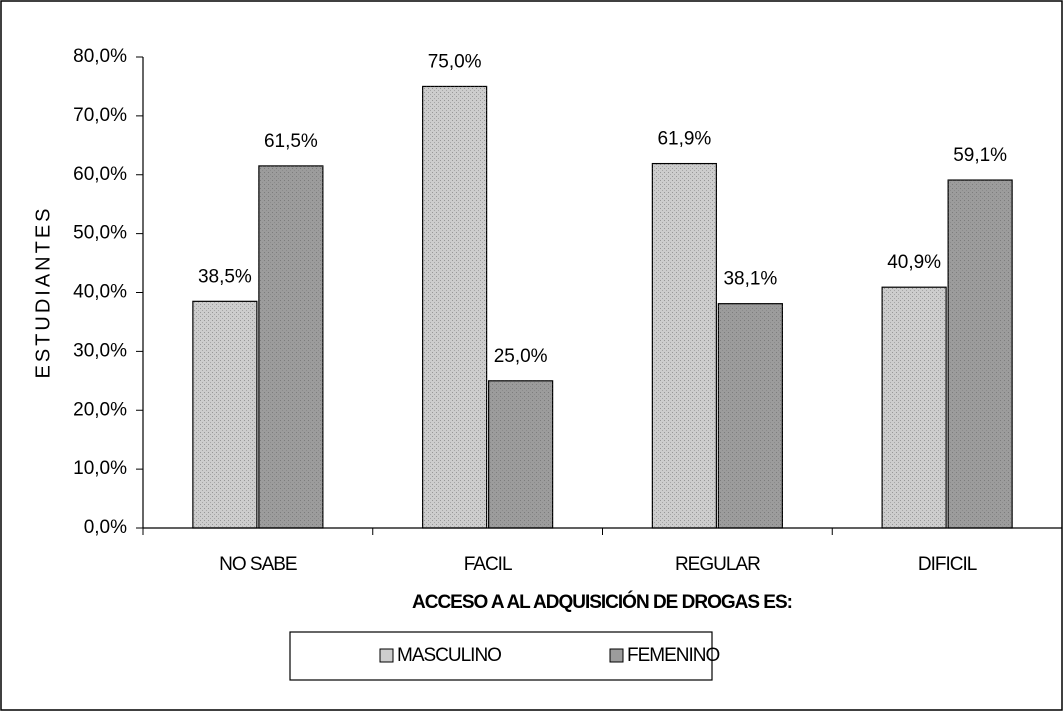  What do you see at coordinates (521, 356) in the screenshot?
I see `data-label: 25,0%` at bounding box center [521, 356].